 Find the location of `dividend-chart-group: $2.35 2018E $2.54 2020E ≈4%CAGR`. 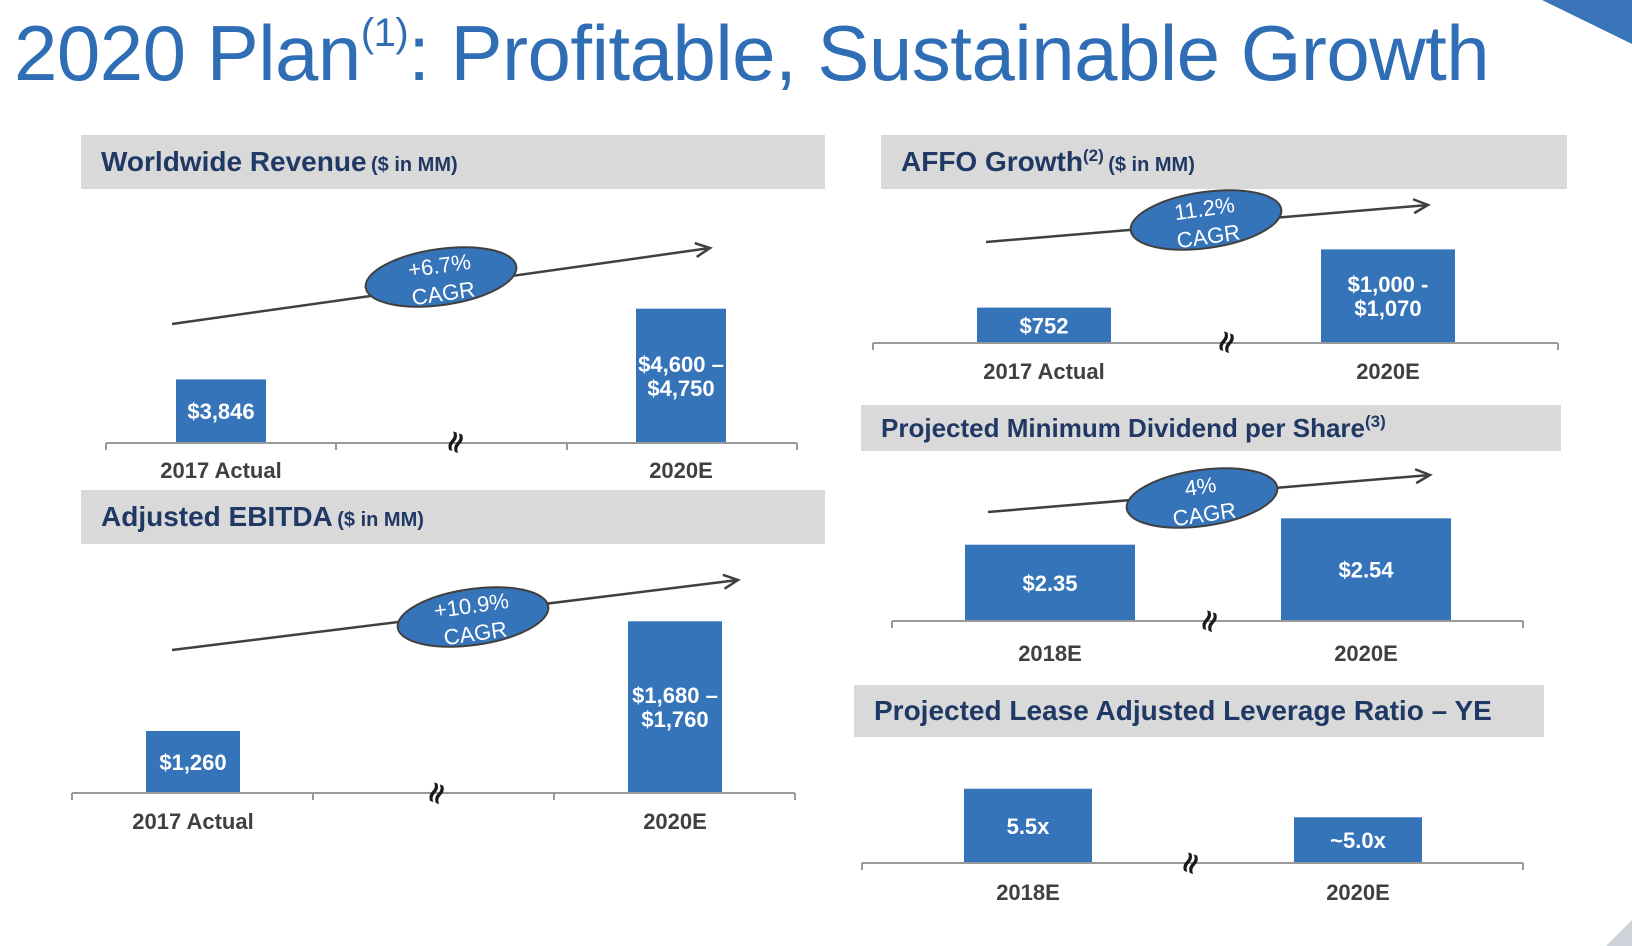

dividend-chart-group: $2.35 2018E $2.54 2020E ≈4%CAGR is located at coordinates (1207, 566).